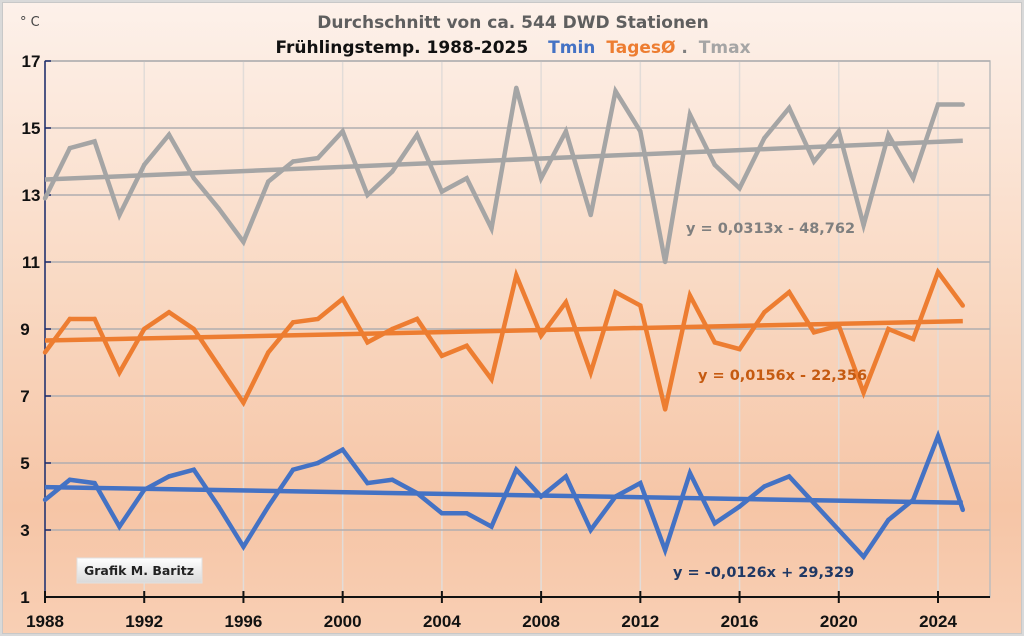  What do you see at coordinates (503, 330) in the screenshot?
I see `trend-line-tagesmittel` at bounding box center [503, 330].